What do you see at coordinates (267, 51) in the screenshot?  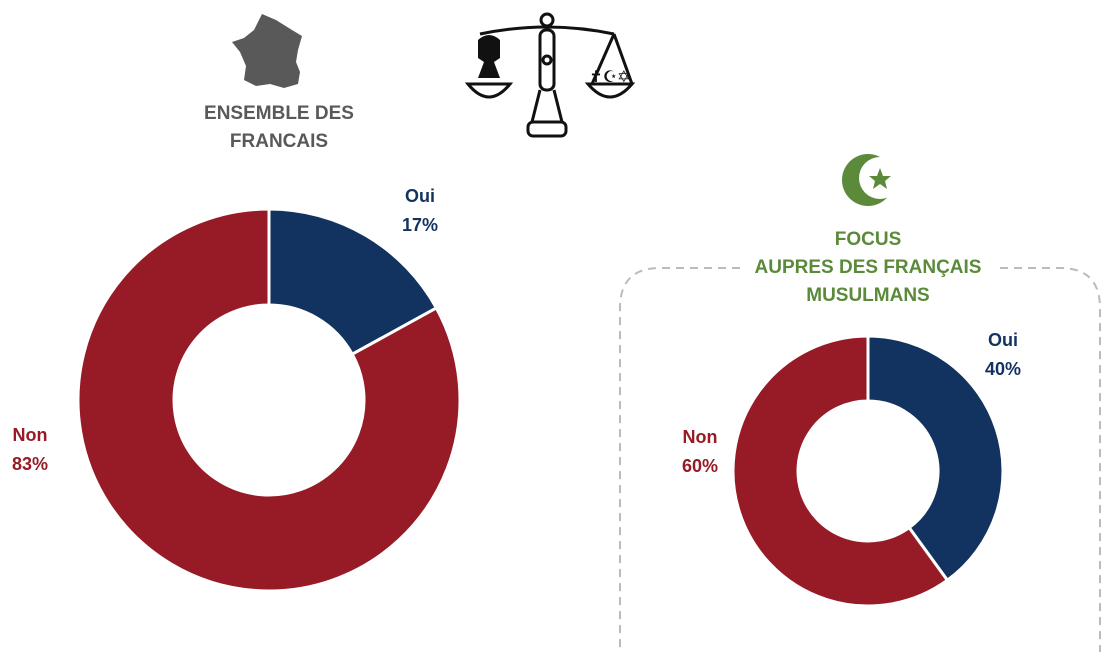 I see `france-icon` at bounding box center [267, 51].